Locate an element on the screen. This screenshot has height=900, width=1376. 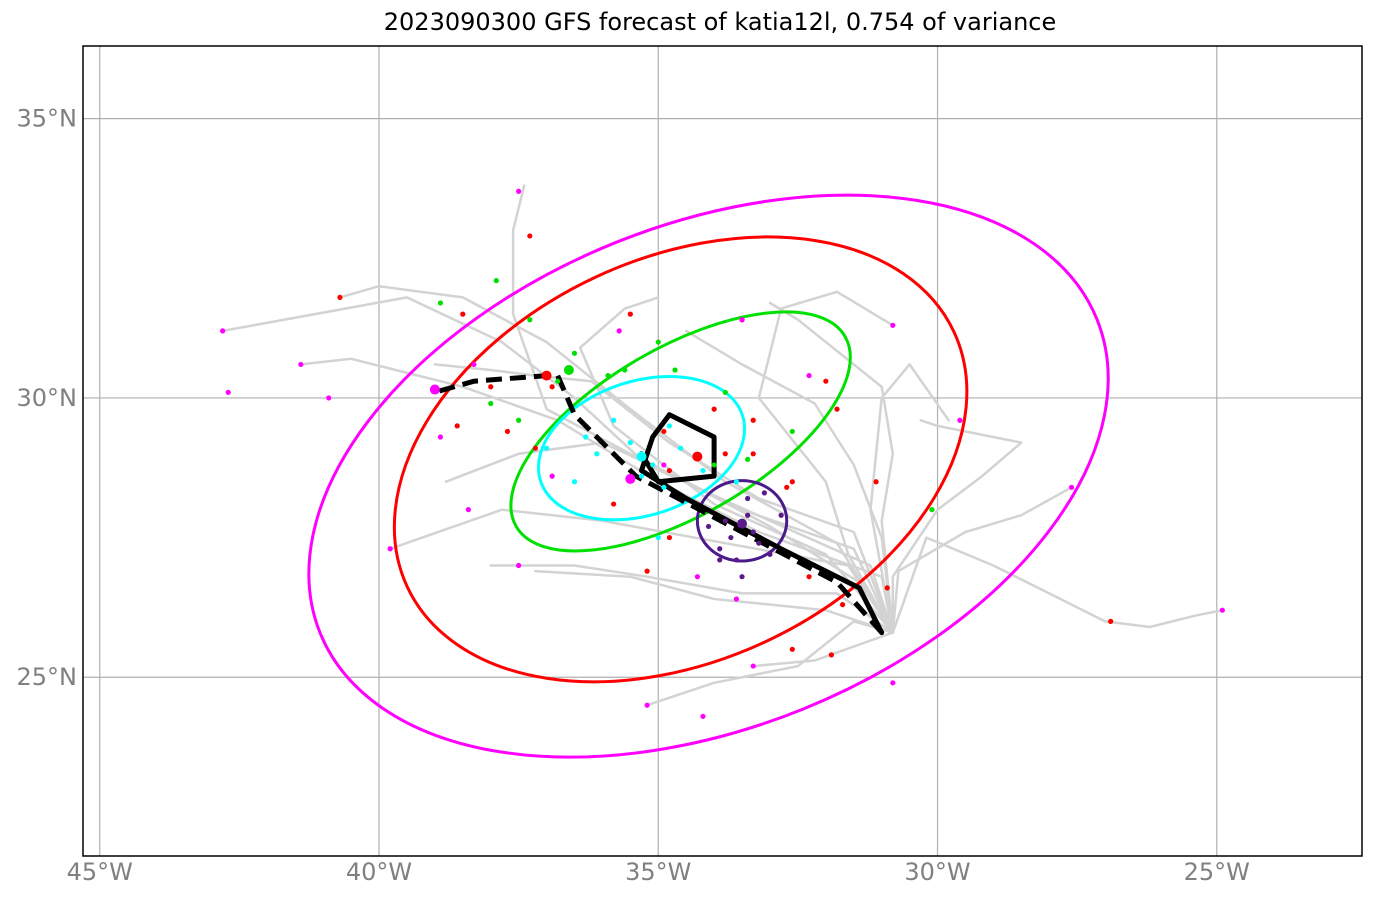
mean-track-dashed is located at coordinates (659, 504).